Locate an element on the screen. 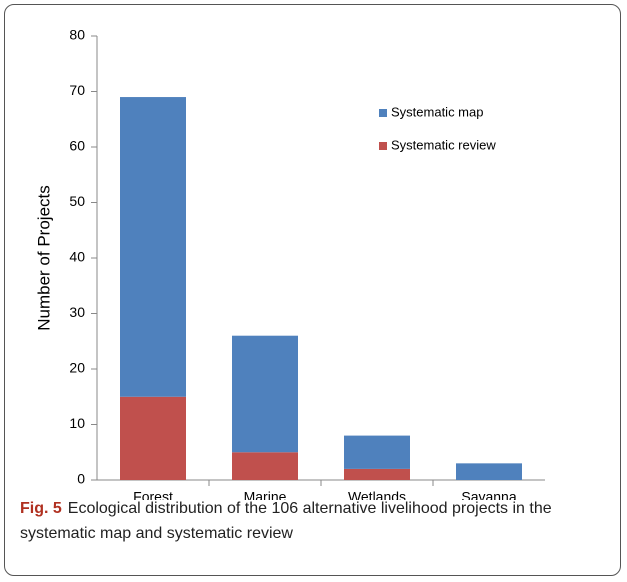 The width and height of the screenshot is (627, 582). y-tick-label: 60 is located at coordinates (77, 146).